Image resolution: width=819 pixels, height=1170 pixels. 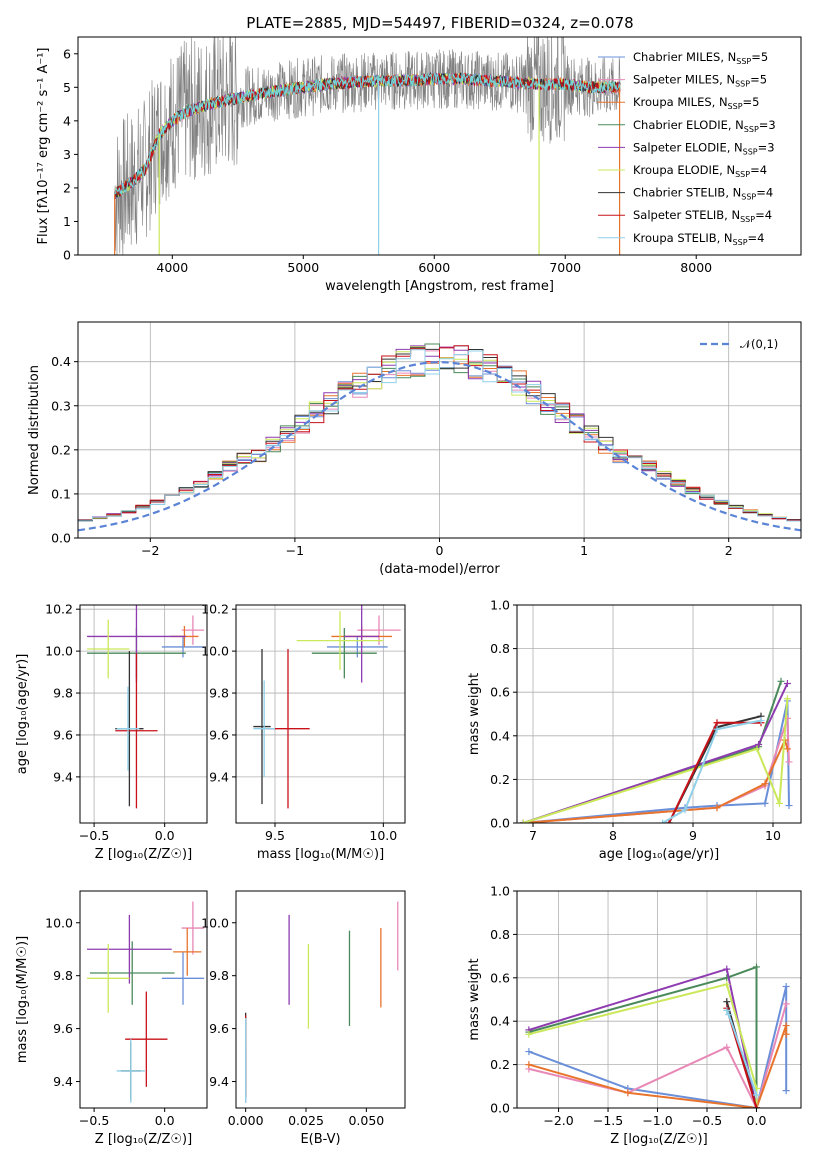 What do you see at coordinates (608, 1120) in the screenshot?
I see `x-tick-label: −1.5` at bounding box center [608, 1120].